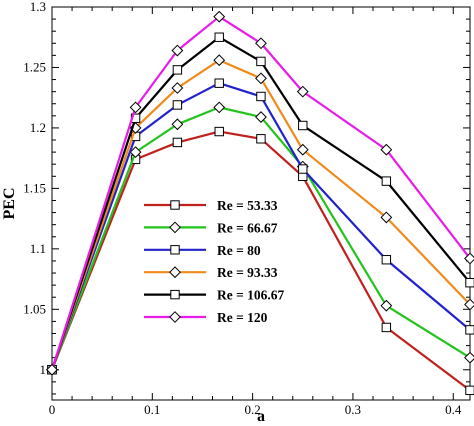 This screenshot has width=474, height=426. Describe the element at coordinates (38, 127) in the screenshot. I see `y-tick-label: 1.2` at that location.